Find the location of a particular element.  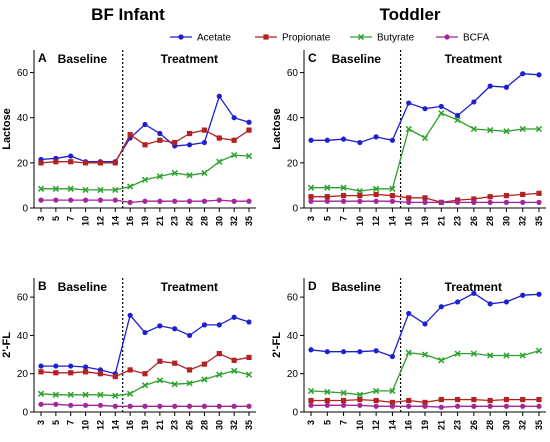

legend-label: Acetate is located at coordinates (214, 38).